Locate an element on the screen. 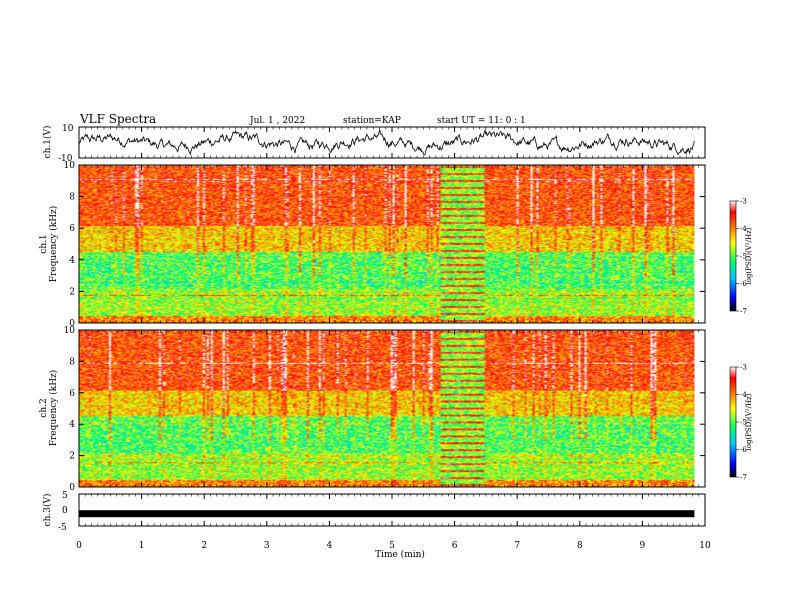  ch2-spec-ylabel-line1: ch.2 is located at coordinates (44, 407).